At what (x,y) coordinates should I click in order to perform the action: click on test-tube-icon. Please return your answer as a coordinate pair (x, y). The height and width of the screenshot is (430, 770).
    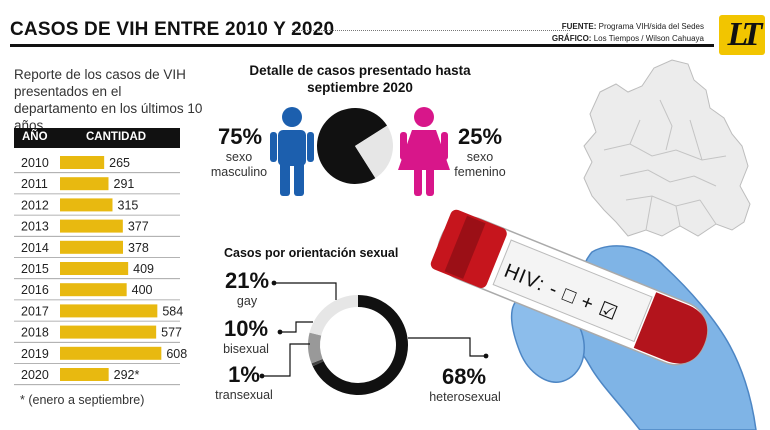
    Looking at the image, I should click on (569, 287).